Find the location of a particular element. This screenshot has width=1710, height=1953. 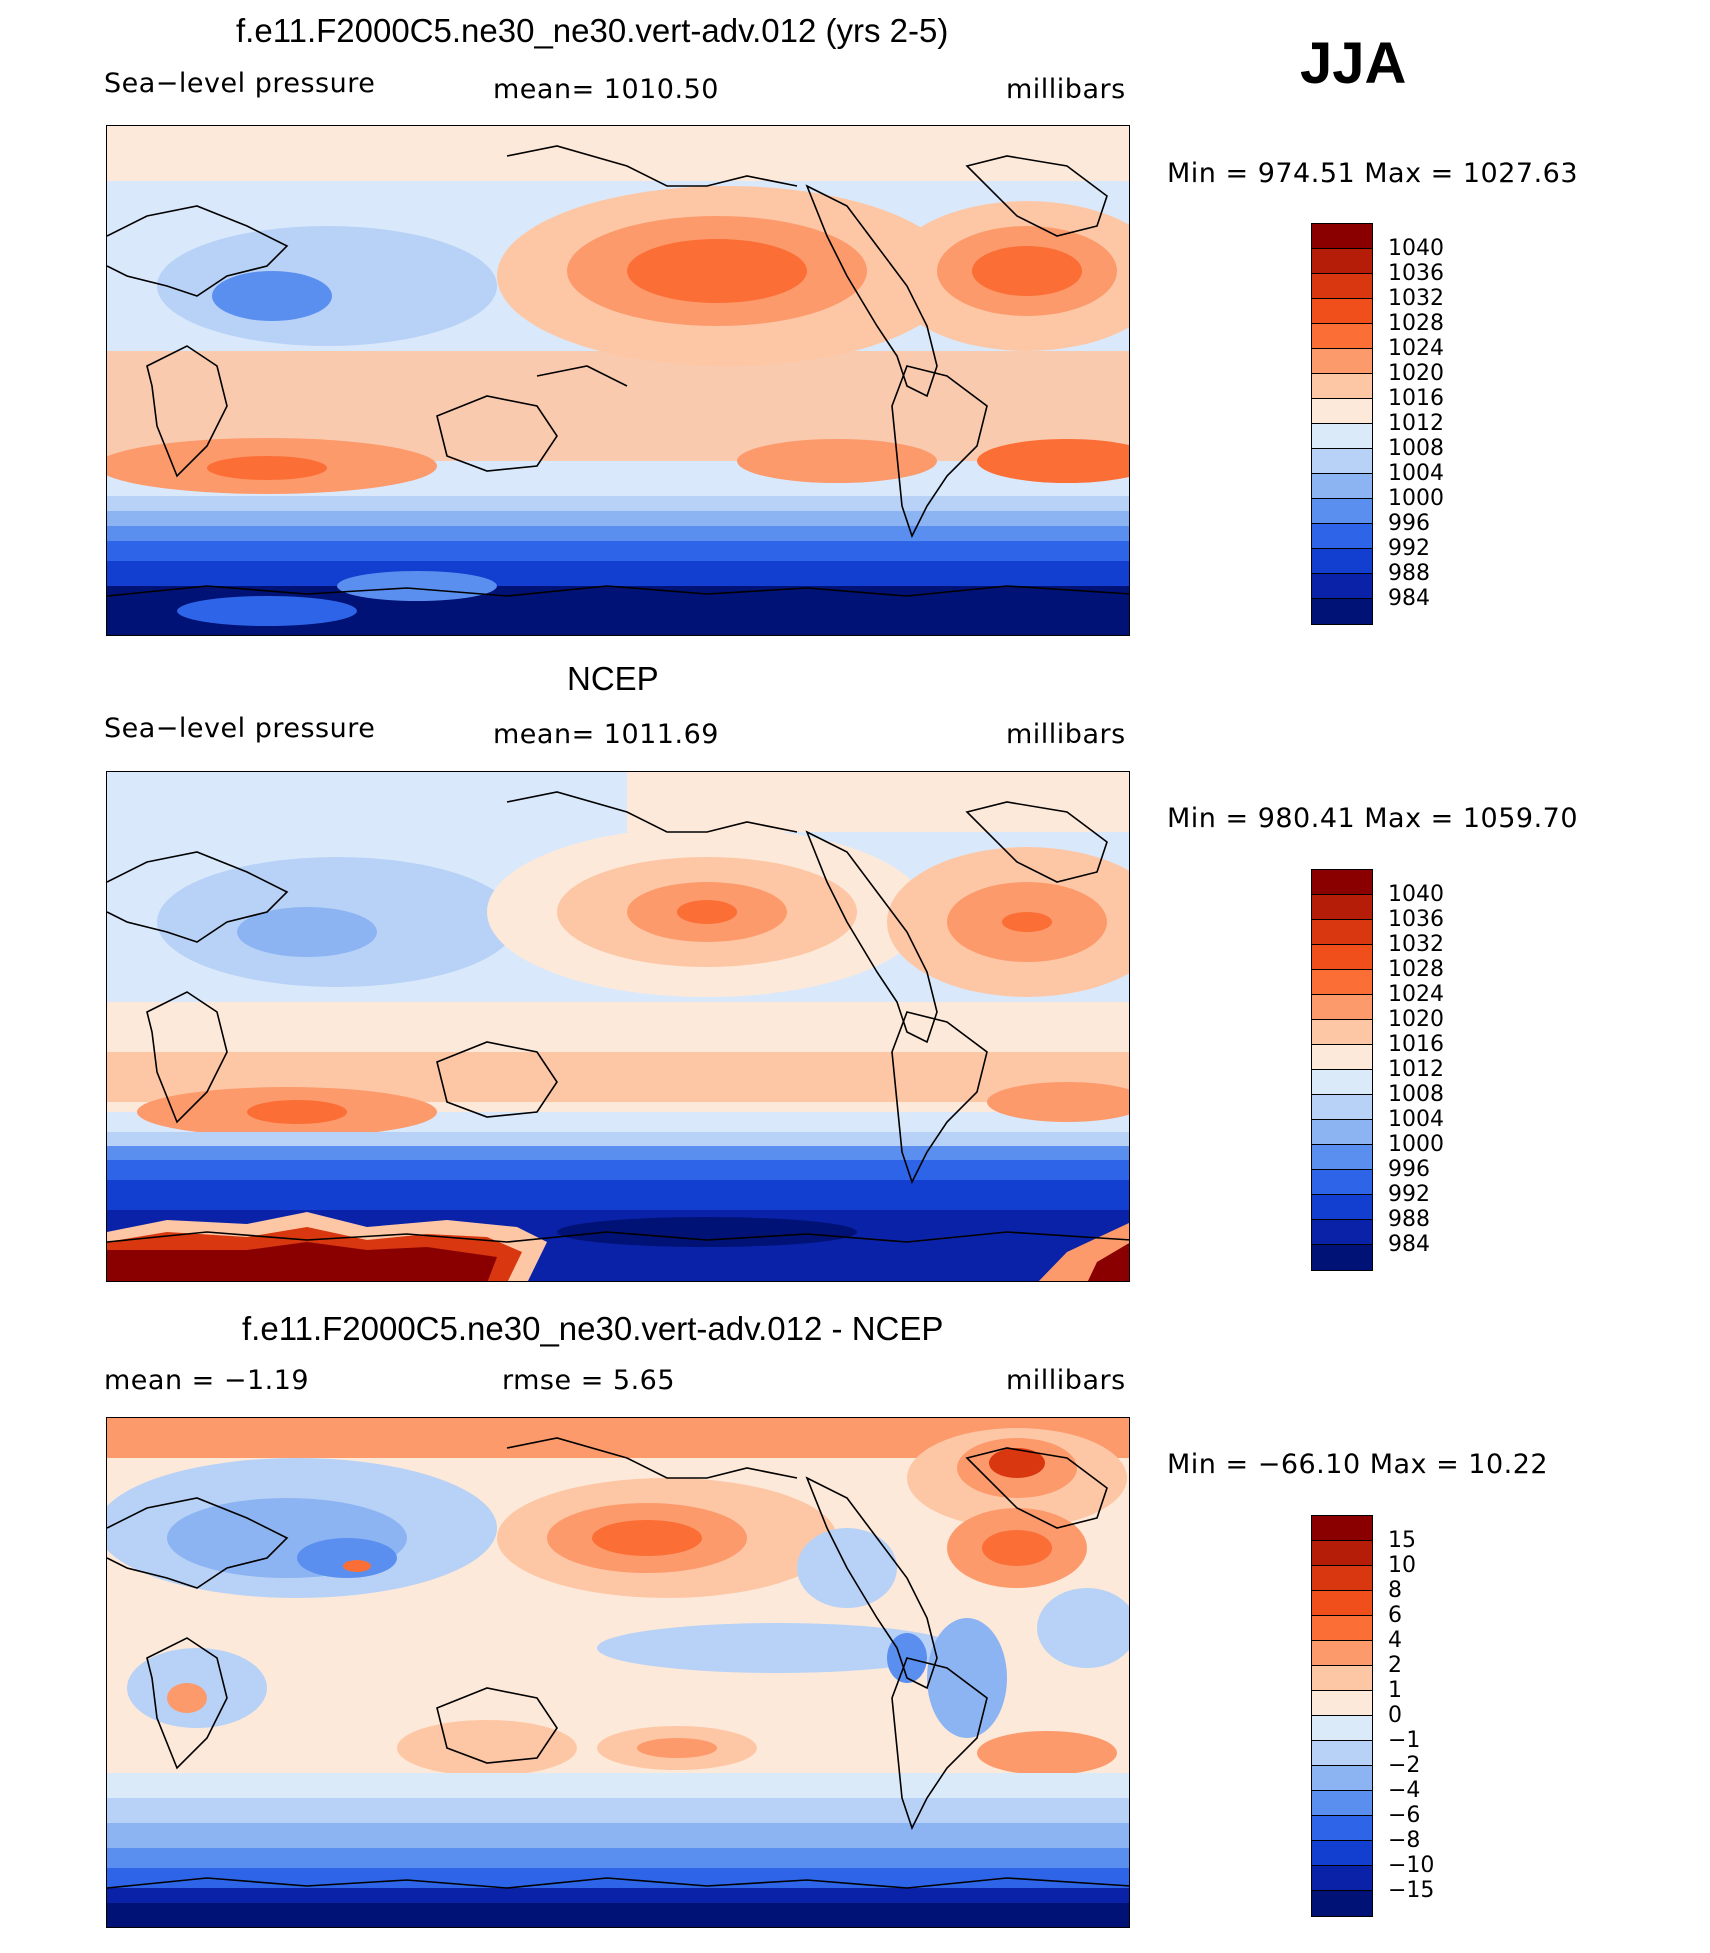

colorbar-label: 8 is located at coordinates (1395, 1590).